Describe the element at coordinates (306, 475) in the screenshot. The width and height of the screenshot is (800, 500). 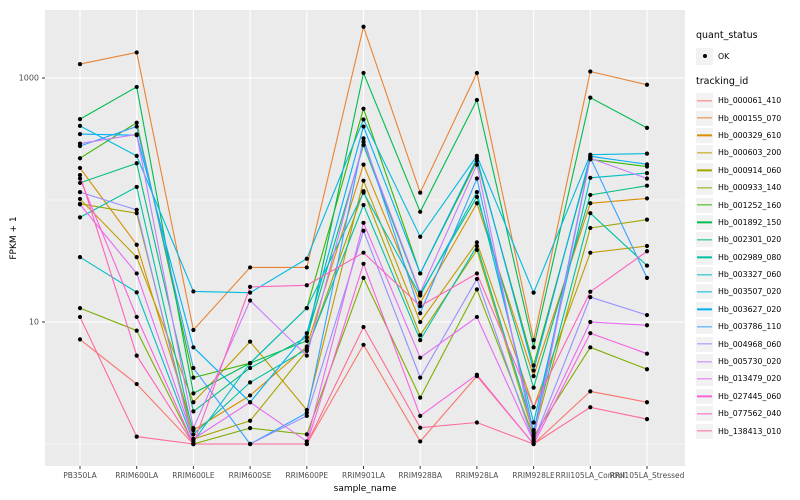
I see `x-tick-label: RRIM600PE` at that location.